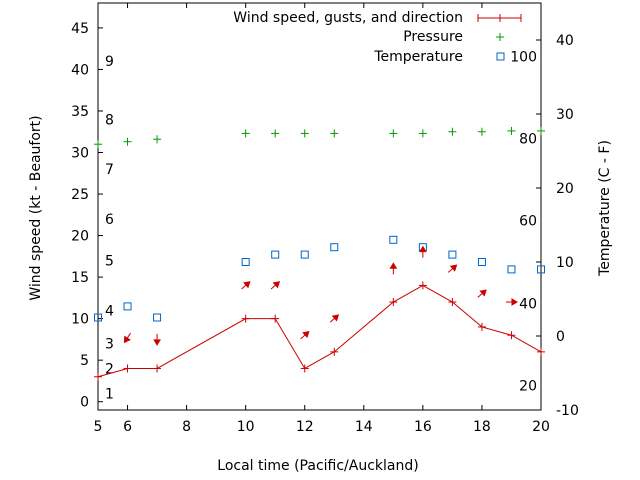  I want to click on beaufort-label: 9, so click(109, 62).